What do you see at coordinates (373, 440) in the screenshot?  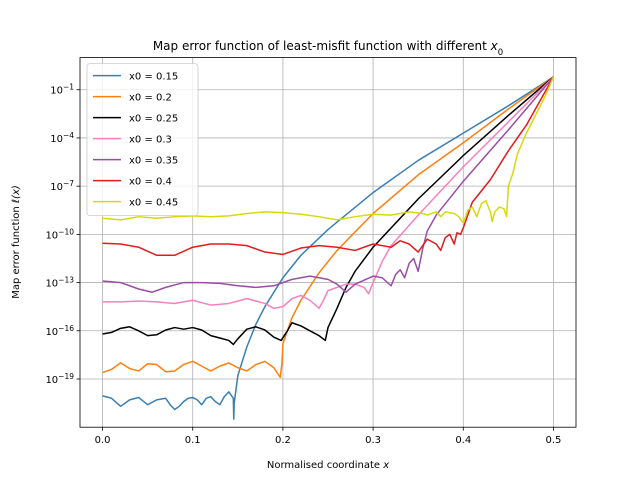 I see `x-tick-label: 0.3` at bounding box center [373, 440].